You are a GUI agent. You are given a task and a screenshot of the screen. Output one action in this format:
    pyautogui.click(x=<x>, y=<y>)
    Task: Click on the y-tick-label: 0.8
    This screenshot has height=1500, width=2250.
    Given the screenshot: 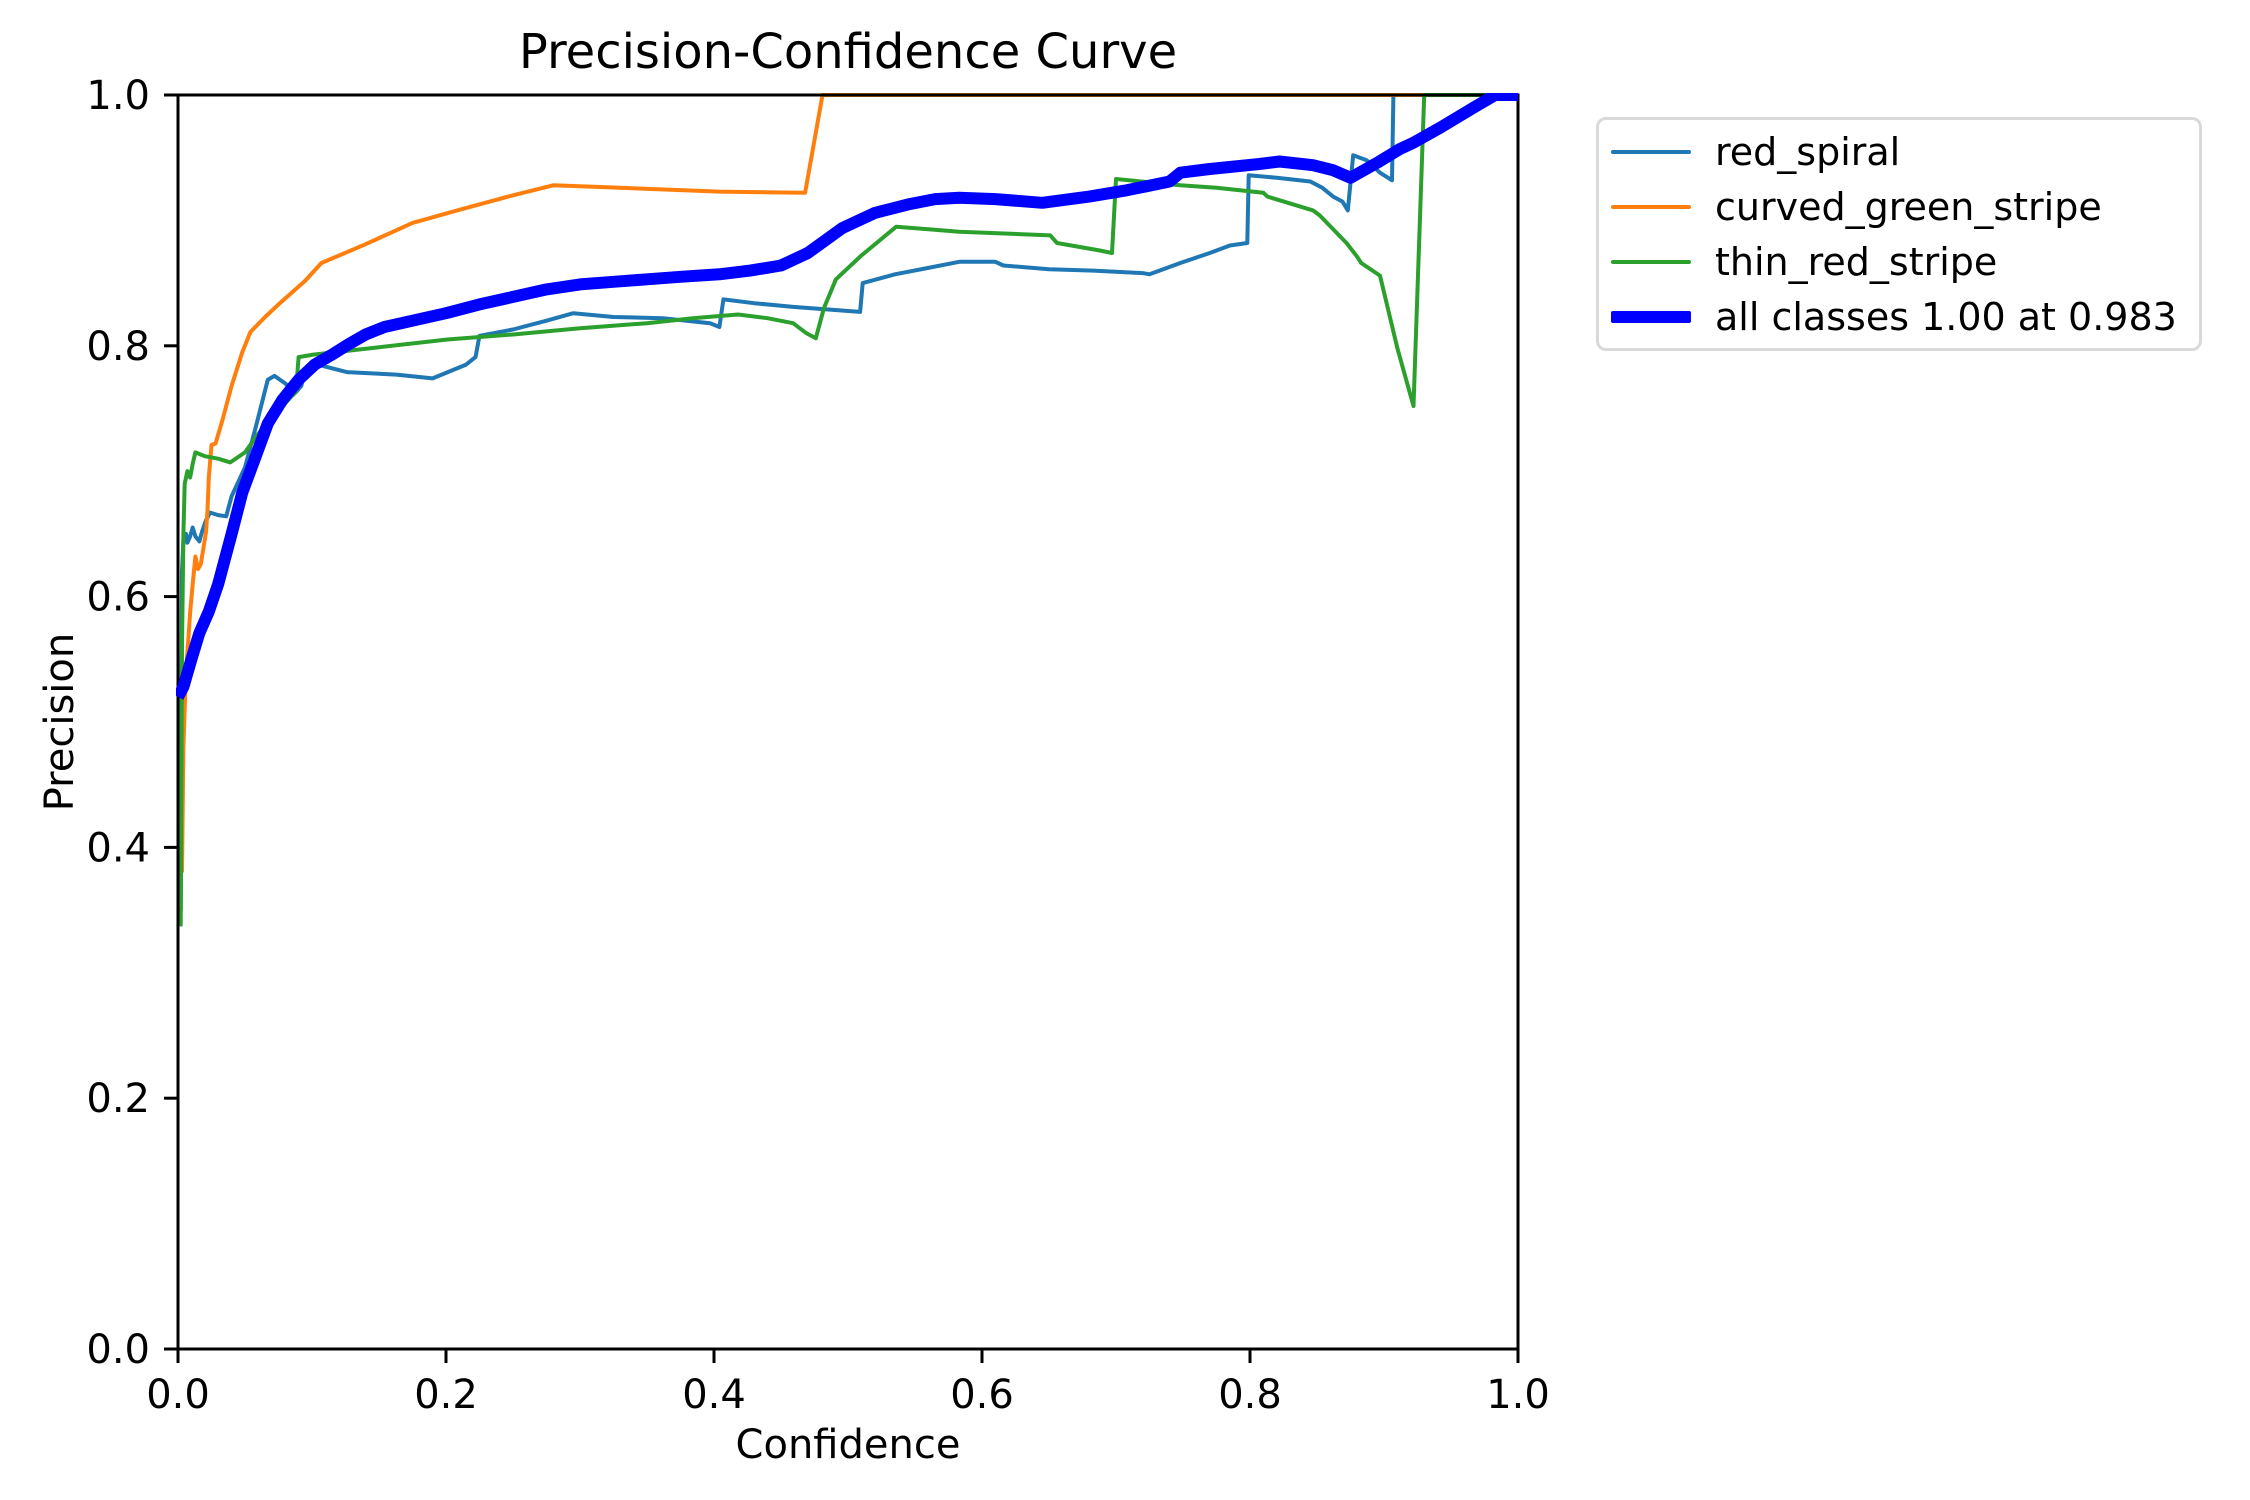 What is the action you would take?
    pyautogui.click(x=118, y=347)
    